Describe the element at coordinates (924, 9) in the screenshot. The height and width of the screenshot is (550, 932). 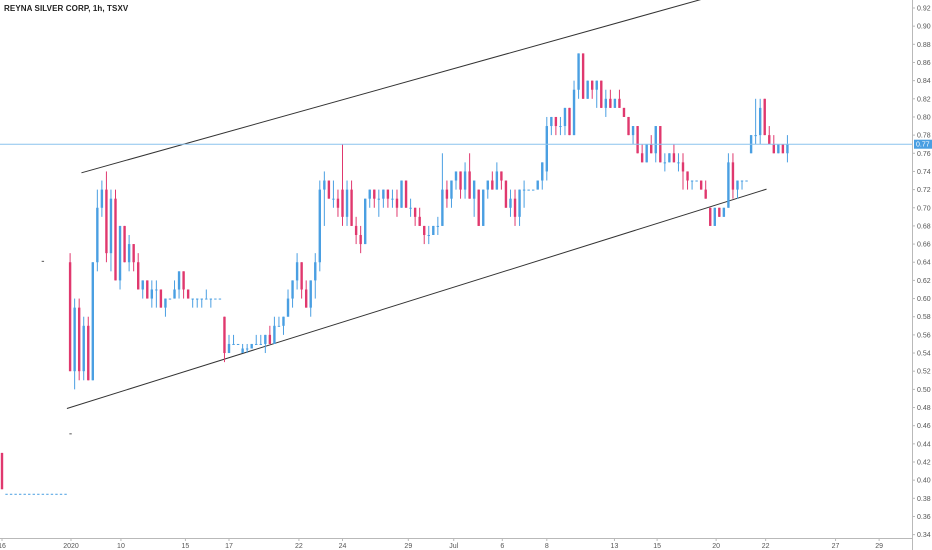
I see `y-tick-label: 0.92` at that location.